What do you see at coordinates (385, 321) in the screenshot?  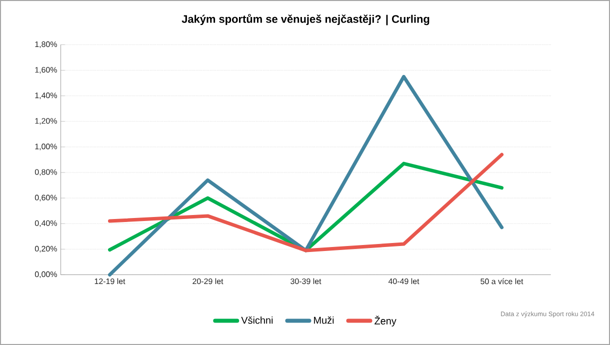 I see `legend-label: Ženy` at bounding box center [385, 321].